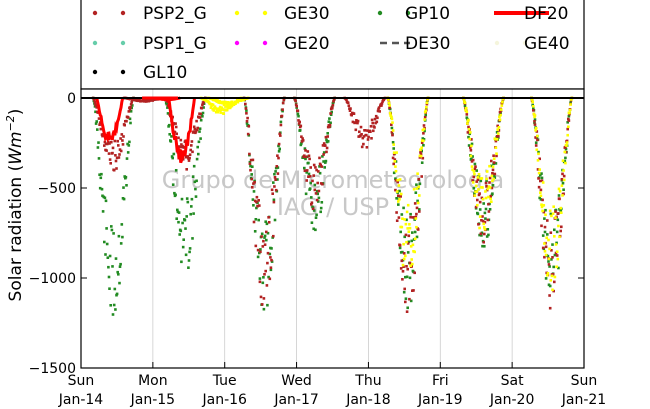 Image resolution: width=650 pixels, height=409 pixels. Describe the element at coordinates (52, 279) in the screenshot. I see `y-tick-label: −1000` at that location.